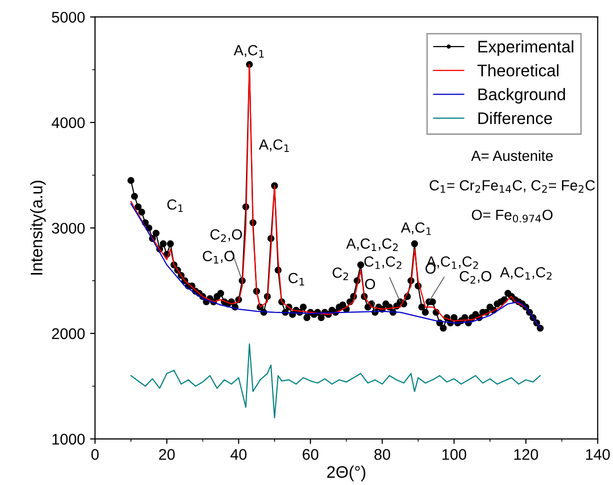 The image size is (613, 485). Describe the element at coordinates (521, 96) in the screenshot. I see `legend-label: Background` at that location.